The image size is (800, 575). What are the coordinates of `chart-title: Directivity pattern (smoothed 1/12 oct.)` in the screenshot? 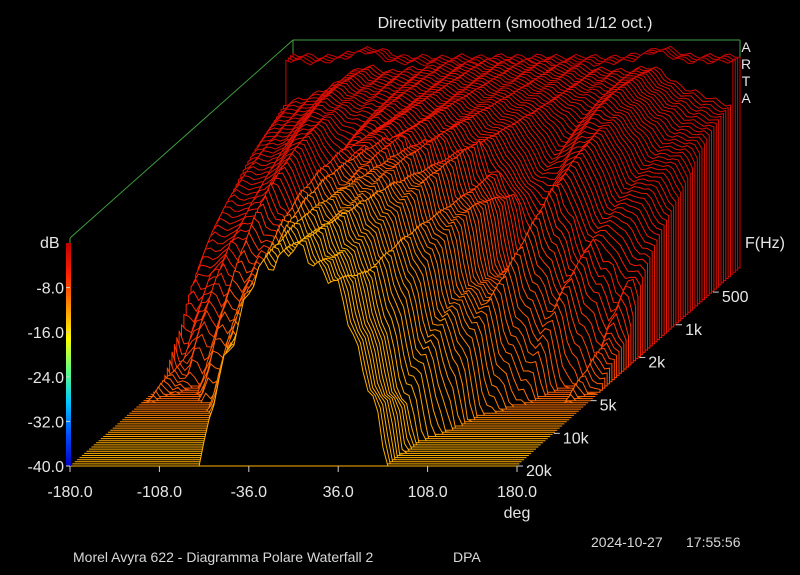 It's located at (515, 23).